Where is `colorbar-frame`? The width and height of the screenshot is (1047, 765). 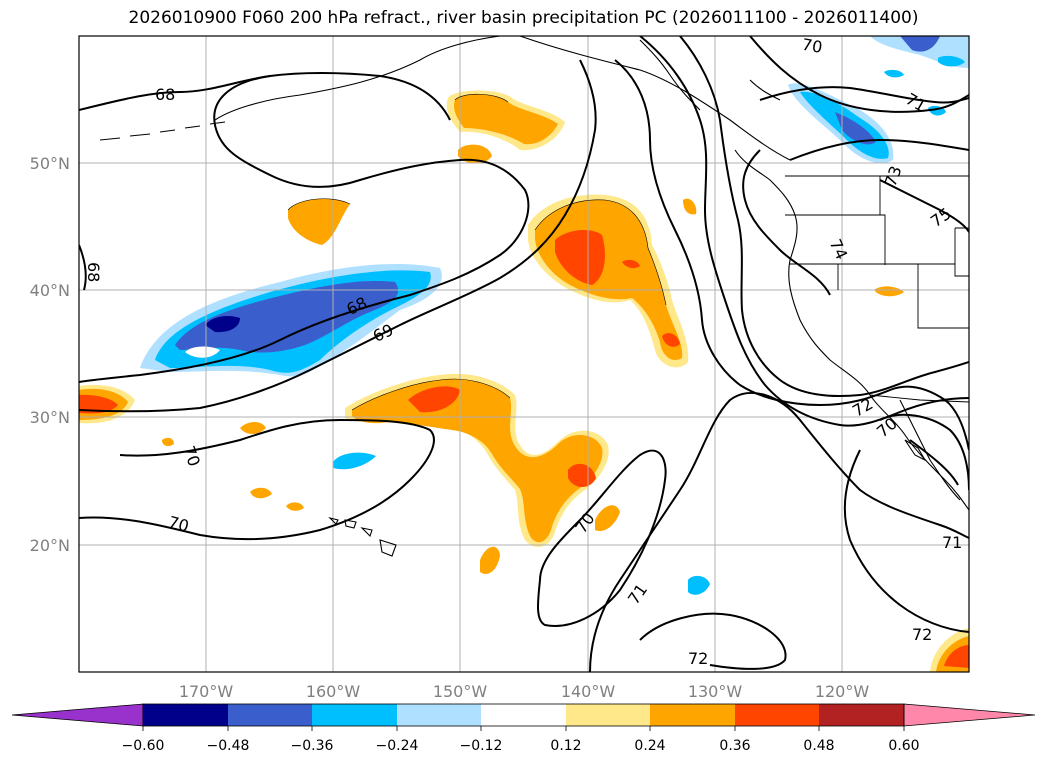
colorbar-frame is located at coordinates (523, 715).